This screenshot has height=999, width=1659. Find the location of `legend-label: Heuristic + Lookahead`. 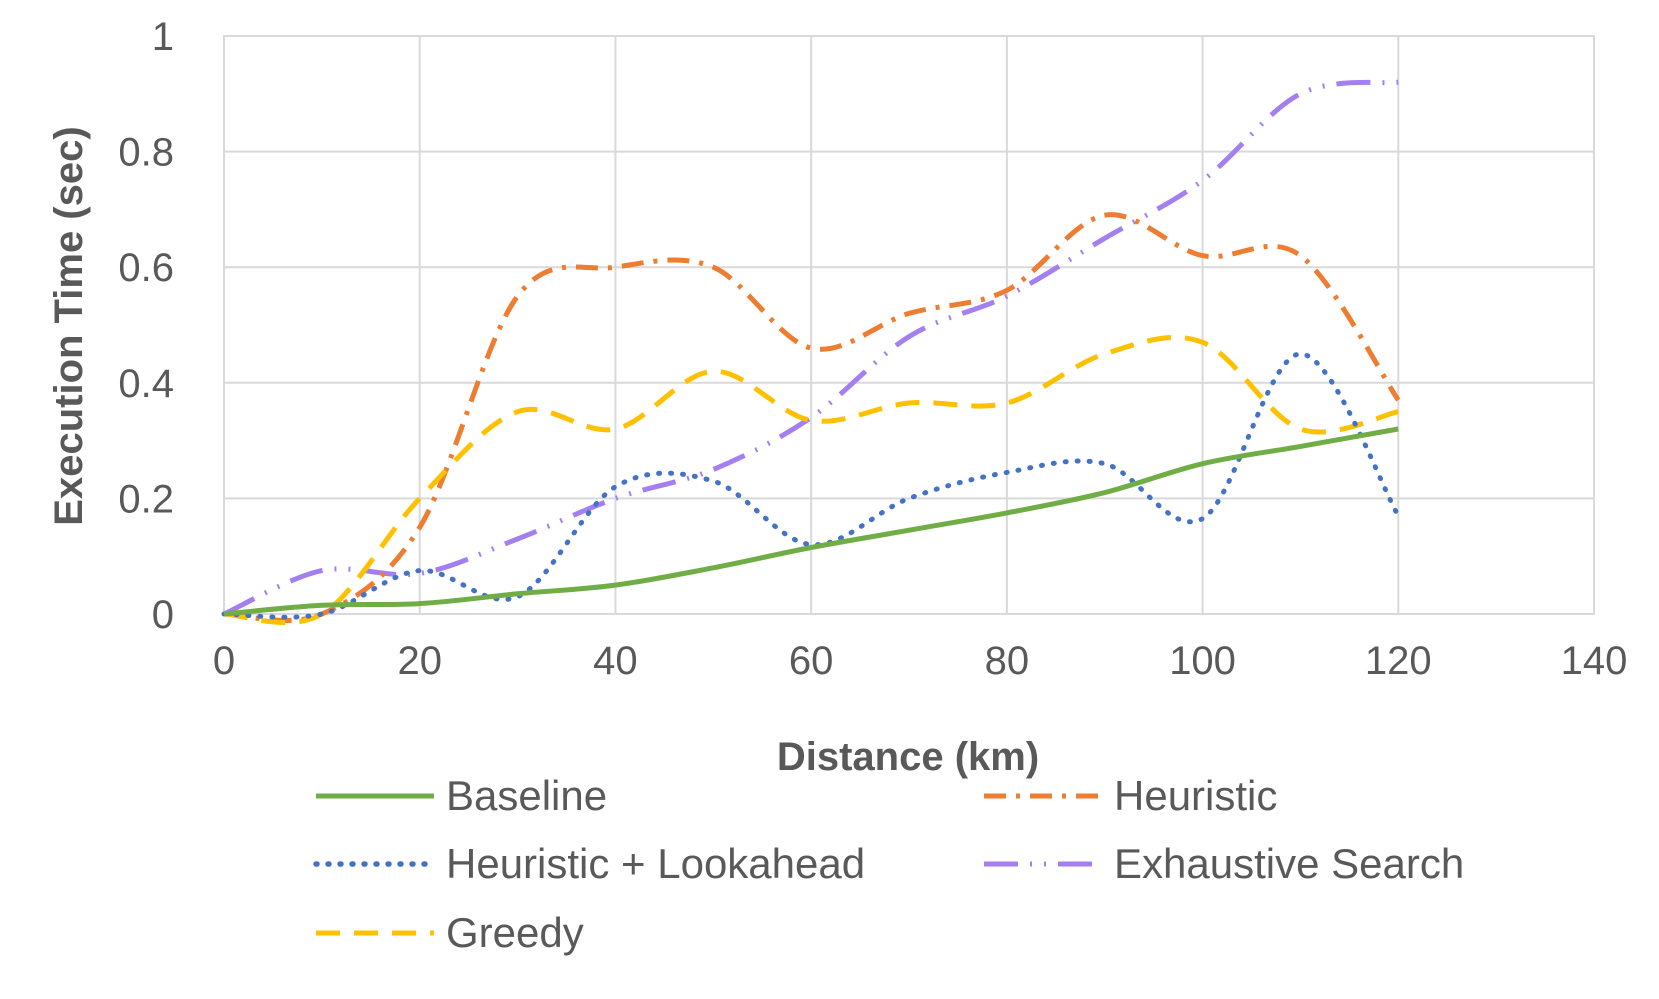

legend-label: Heuristic + Lookahead is located at coordinates (655, 863).